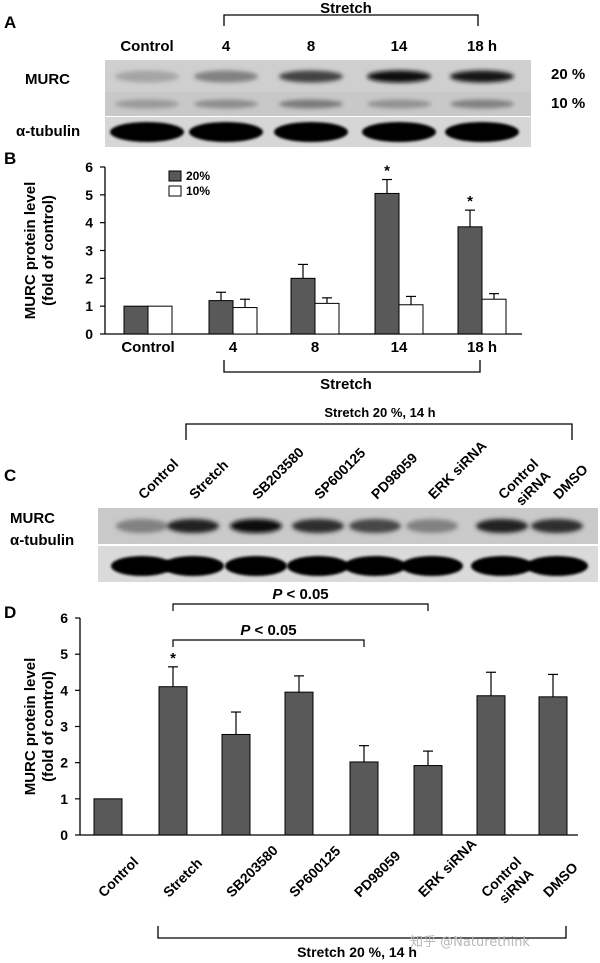 This screenshot has height=963, width=600. I want to click on panel-a-lane-label: Control, so click(146, 46).